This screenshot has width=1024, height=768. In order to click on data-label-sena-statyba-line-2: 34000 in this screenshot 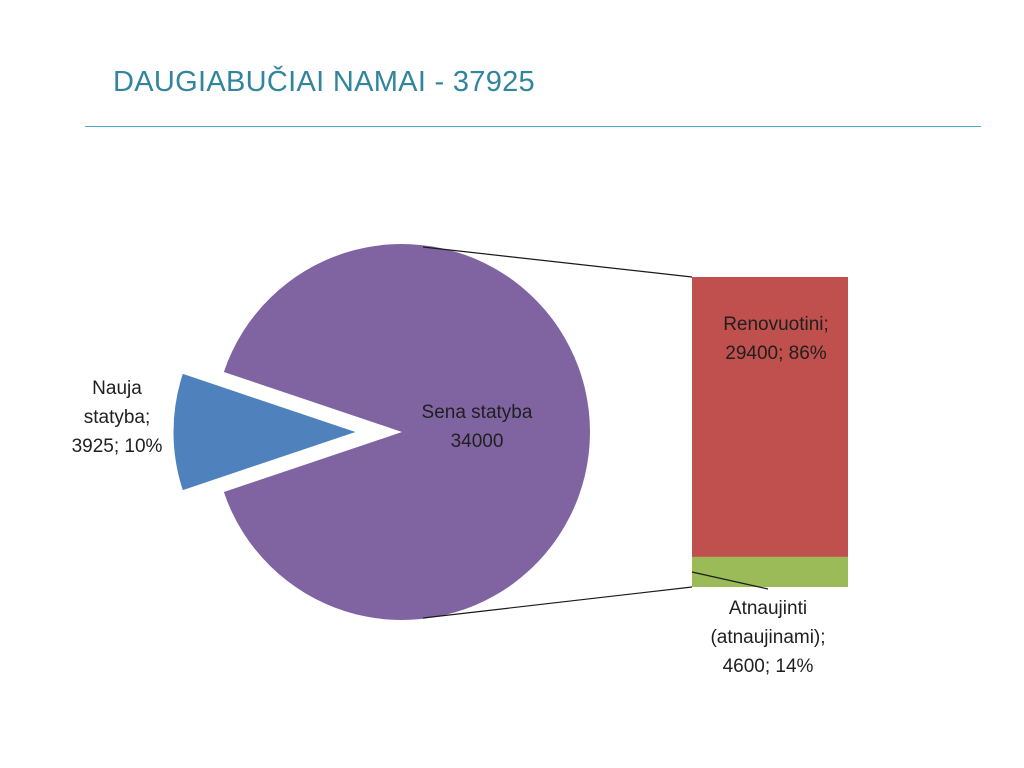, I will do `click(477, 441)`.